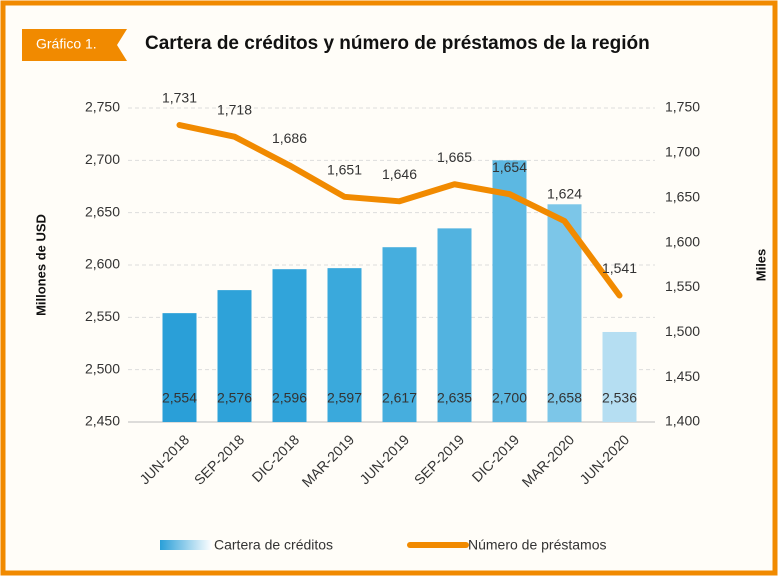 The width and height of the screenshot is (778, 576). I want to click on y-tick-label: 2,500, so click(102, 368).